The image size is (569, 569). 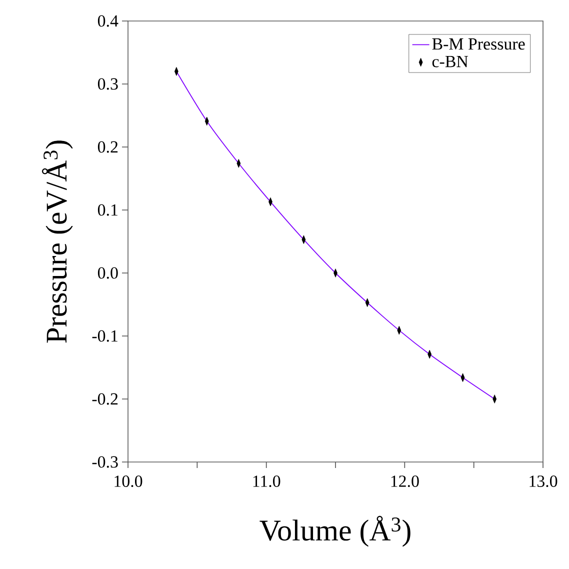 What do you see at coordinates (108, 84) in the screenshot?
I see `y-tick-label: 0.3` at bounding box center [108, 84].